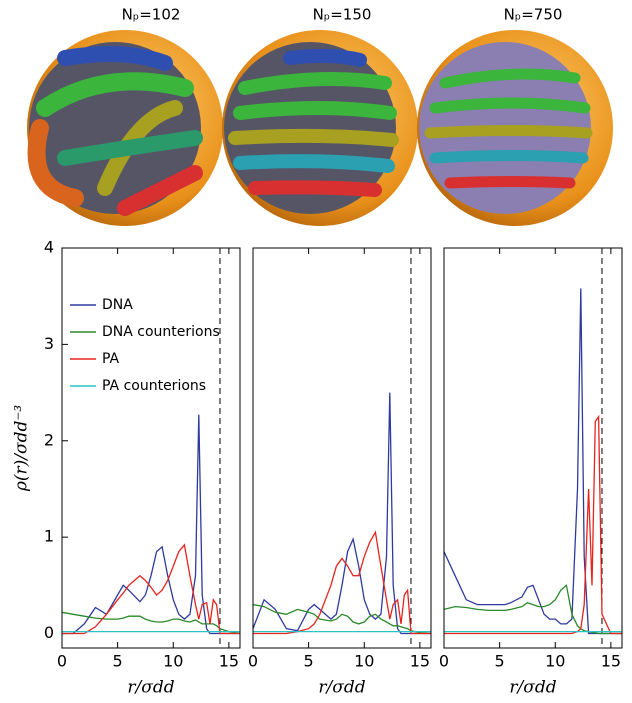 This screenshot has width=632, height=703. I want to click on y-tick-label: 0, so click(49, 632).